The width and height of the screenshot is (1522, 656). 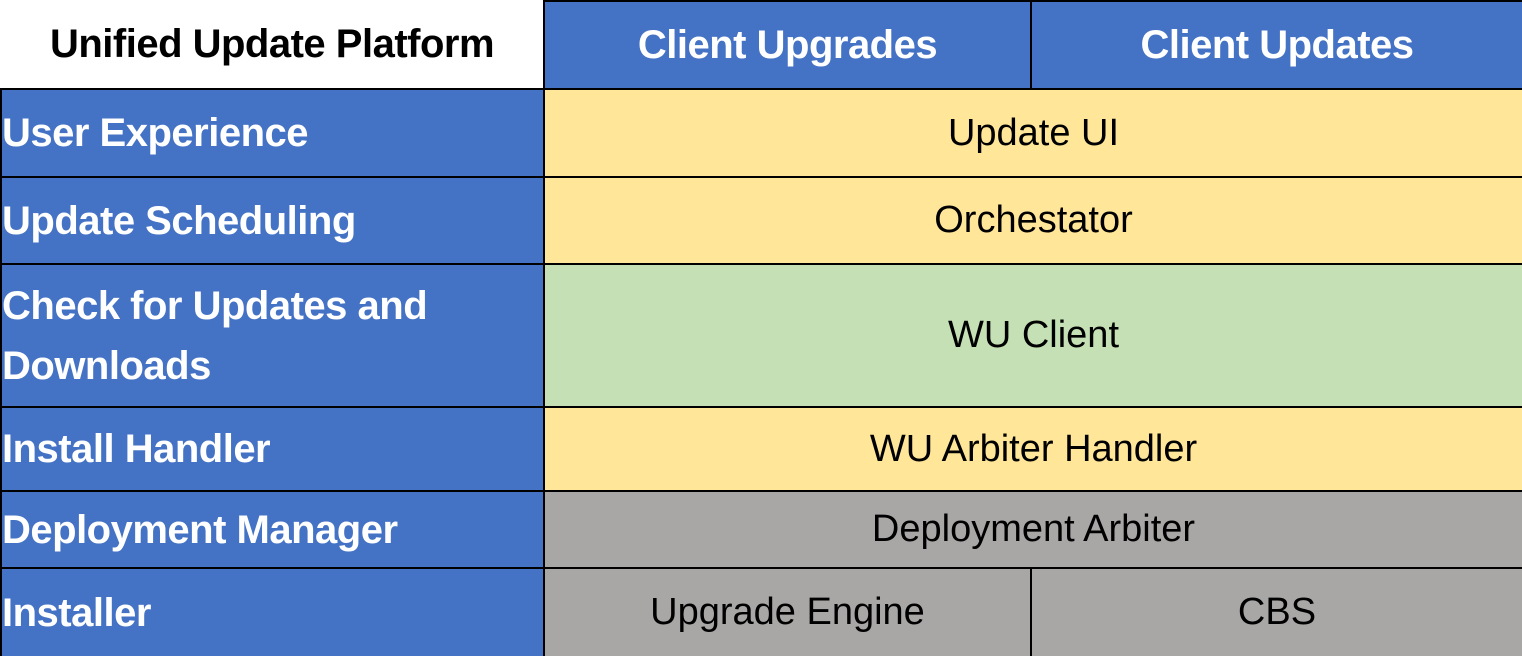 I want to click on row-user-experience: User Experience Update UI, so click(x=761, y=133).